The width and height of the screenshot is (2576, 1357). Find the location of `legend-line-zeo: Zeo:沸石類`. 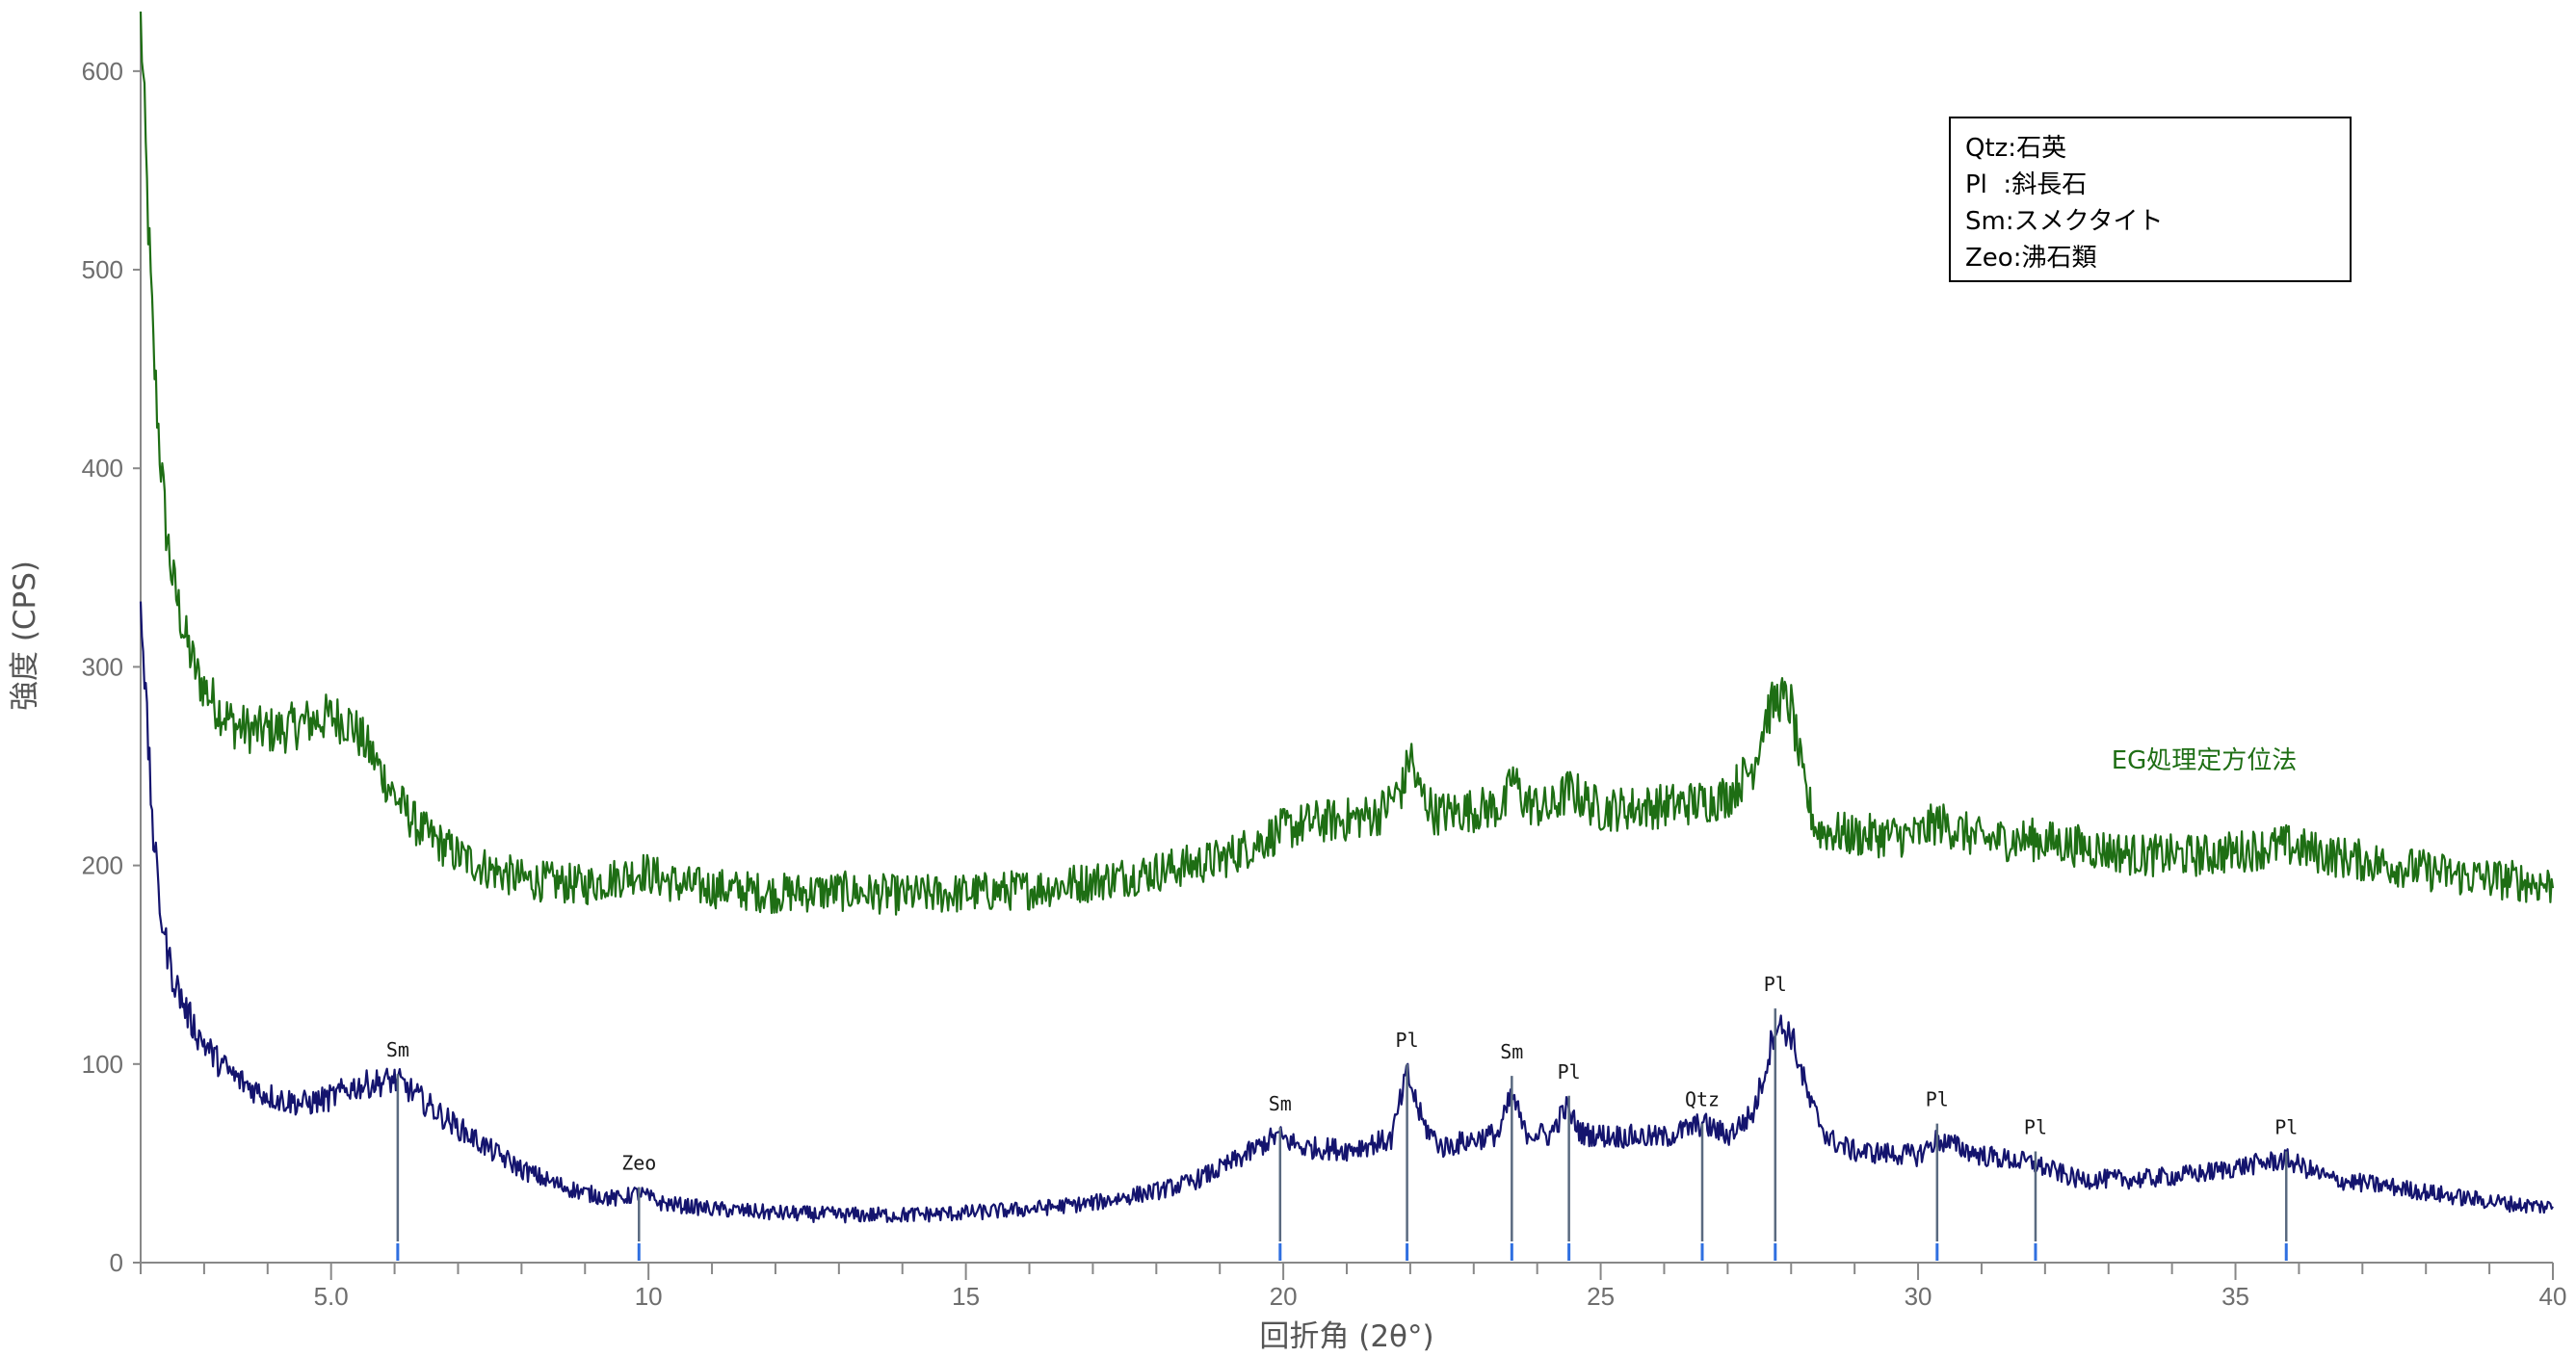

legend-line-zeo: Zeo:沸石類 is located at coordinates (2031, 258).